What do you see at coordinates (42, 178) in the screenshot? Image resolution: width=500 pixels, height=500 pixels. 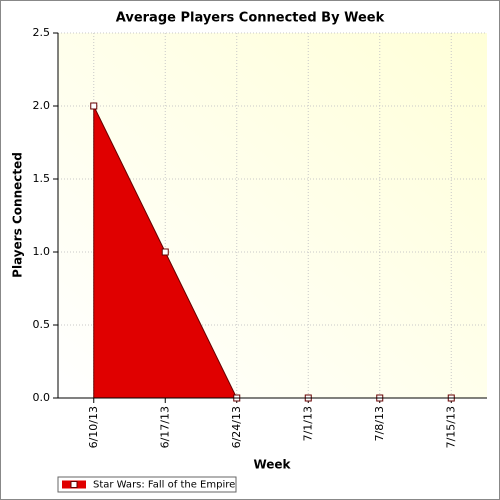 I see `y-tick-label: 1.5` at bounding box center [42, 178].